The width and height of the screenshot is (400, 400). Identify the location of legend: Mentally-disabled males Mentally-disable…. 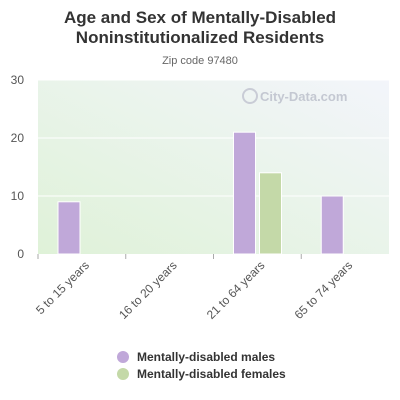
(201, 366).